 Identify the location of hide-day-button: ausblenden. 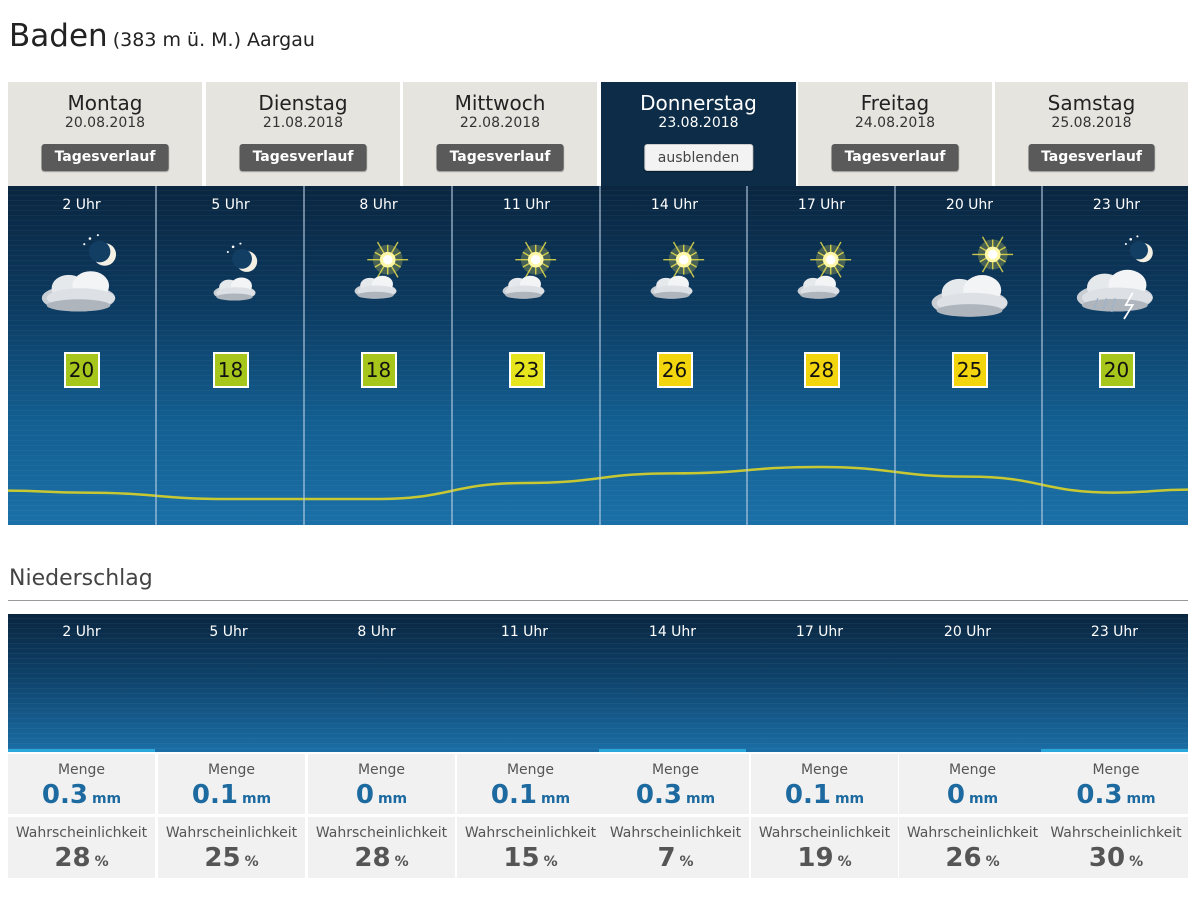
(698, 157).